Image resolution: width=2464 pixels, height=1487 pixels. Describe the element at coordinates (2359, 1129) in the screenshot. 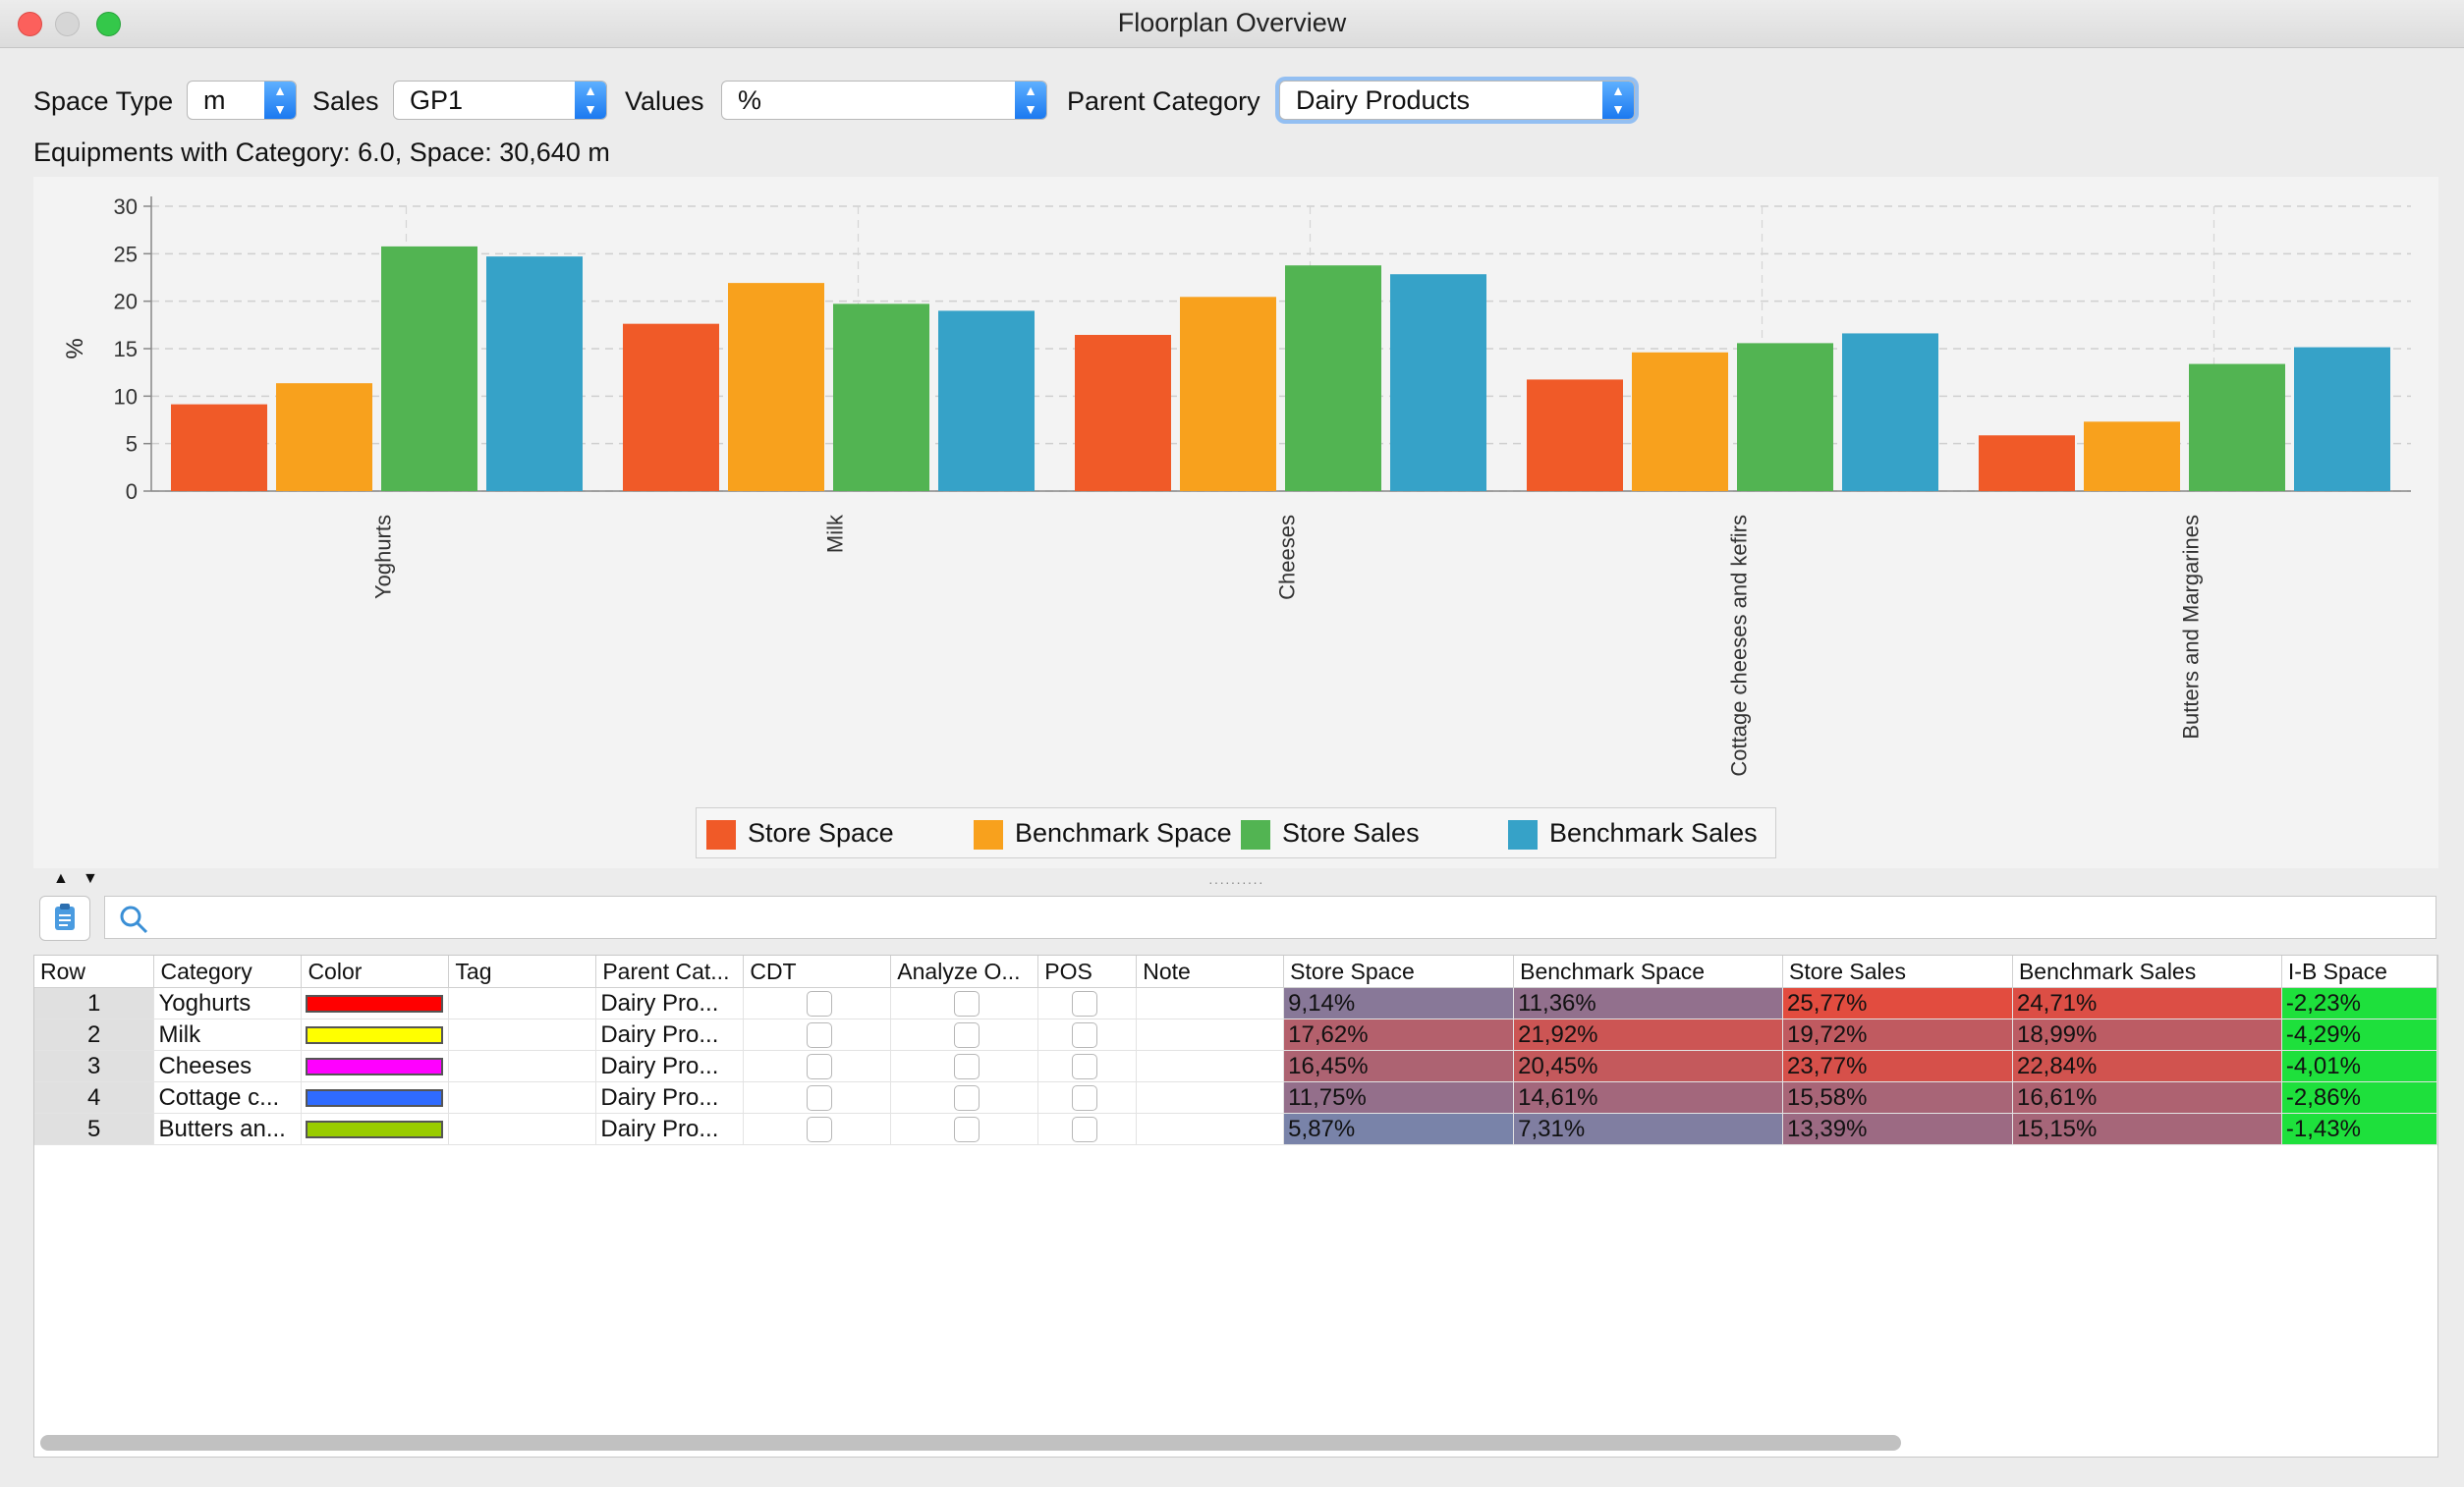

I see `ib-space-cell: -1,43%` at that location.